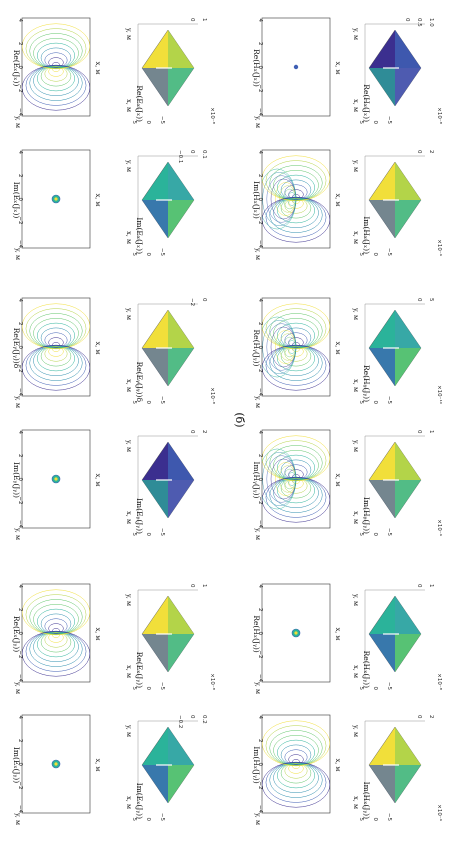 Image resolution: width=464 pixels, height=844 pixels. What do you see at coordinates (256, 480) in the screenshot?
I see `panel-title: Im(Hᵧ(Jᵧ))` at bounding box center [256, 480].